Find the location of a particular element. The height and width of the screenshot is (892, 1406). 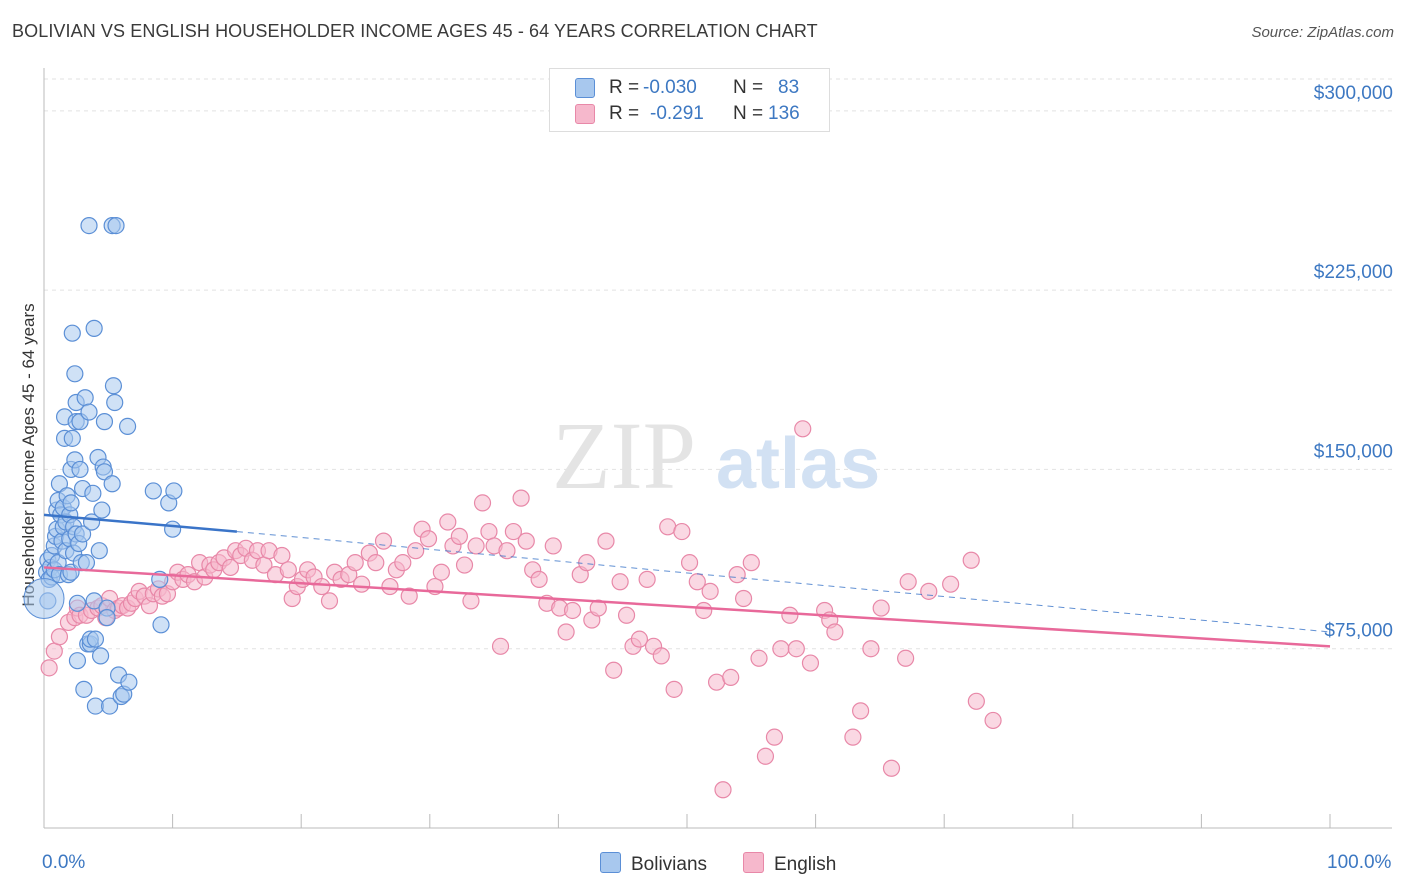

legend-r-value: -0.291 is located at coordinates (677, 113).